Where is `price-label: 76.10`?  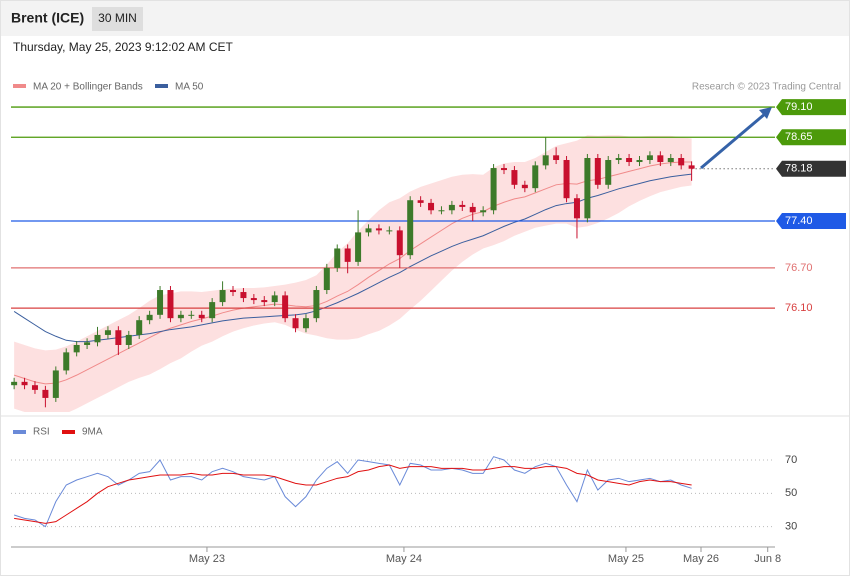 price-label: 76.10 is located at coordinates (799, 308).